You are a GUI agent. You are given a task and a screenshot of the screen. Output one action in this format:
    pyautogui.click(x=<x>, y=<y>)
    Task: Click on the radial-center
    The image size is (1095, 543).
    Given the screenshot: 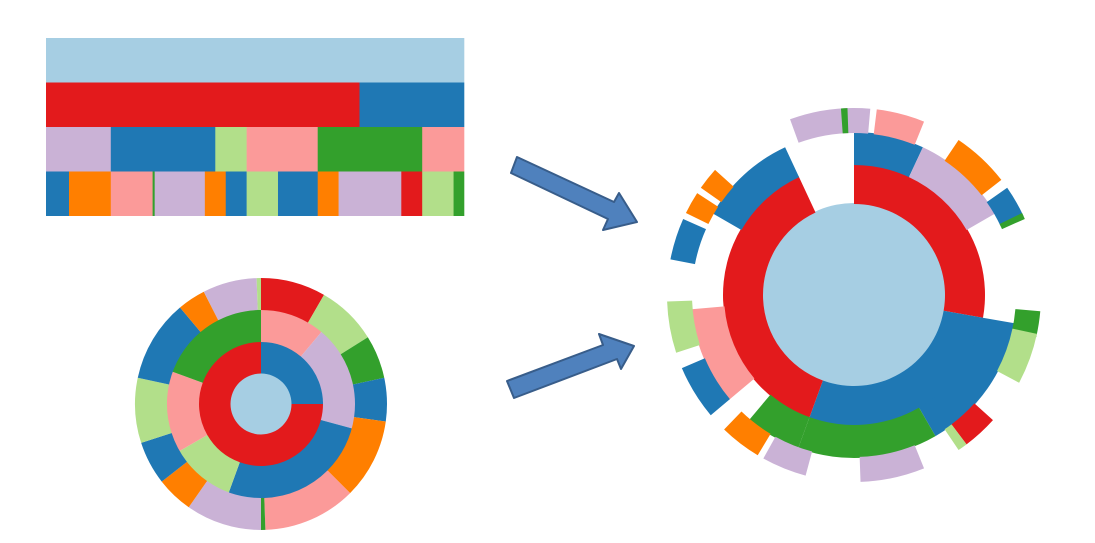 What is the action you would take?
    pyautogui.click(x=854, y=295)
    